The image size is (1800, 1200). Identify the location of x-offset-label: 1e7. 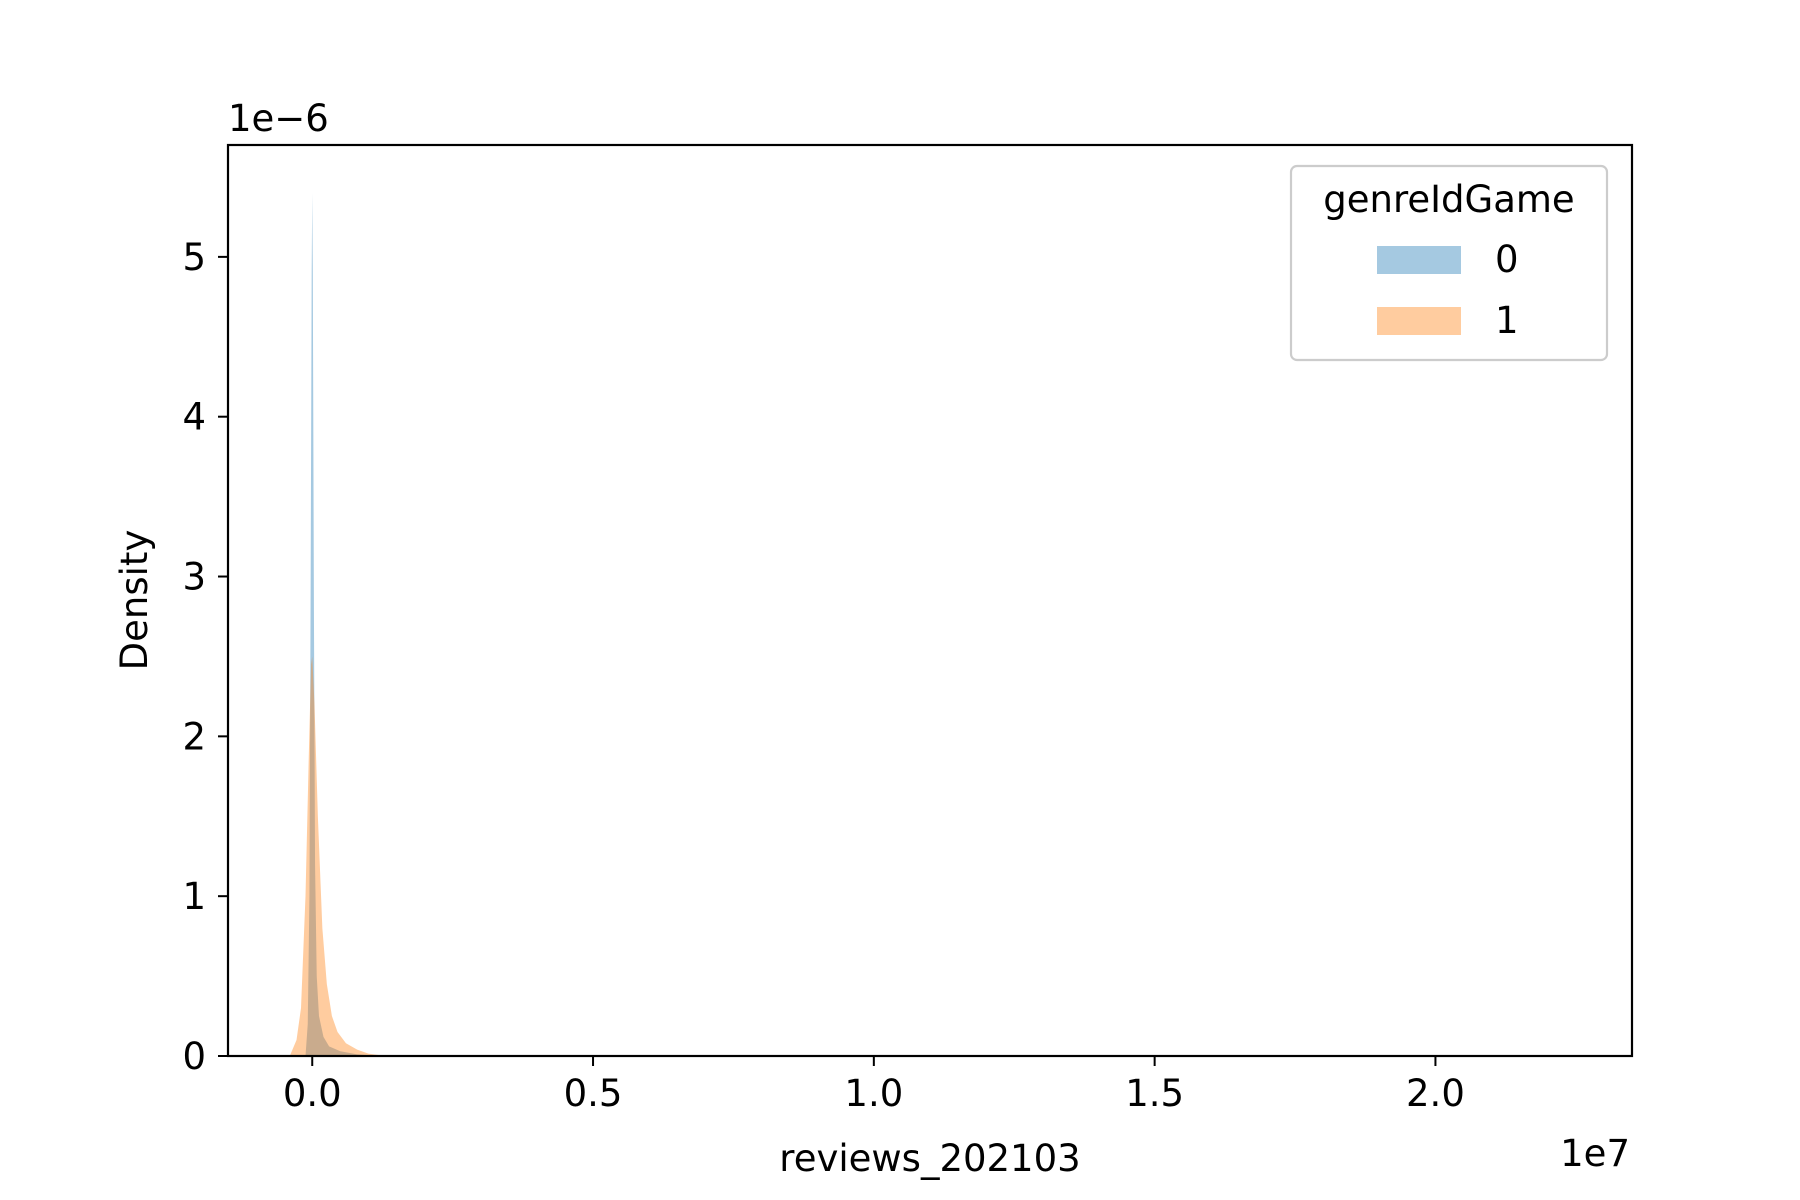
(1595, 1153).